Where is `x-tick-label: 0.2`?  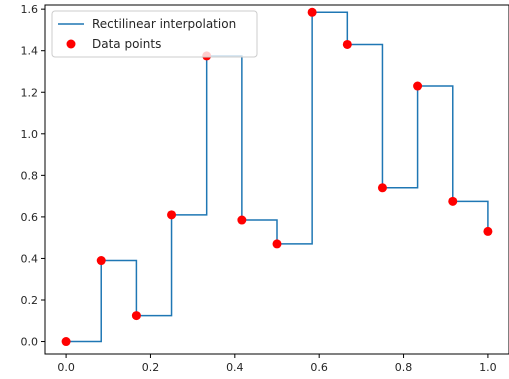
x-tick-label: 0.2 is located at coordinates (151, 367).